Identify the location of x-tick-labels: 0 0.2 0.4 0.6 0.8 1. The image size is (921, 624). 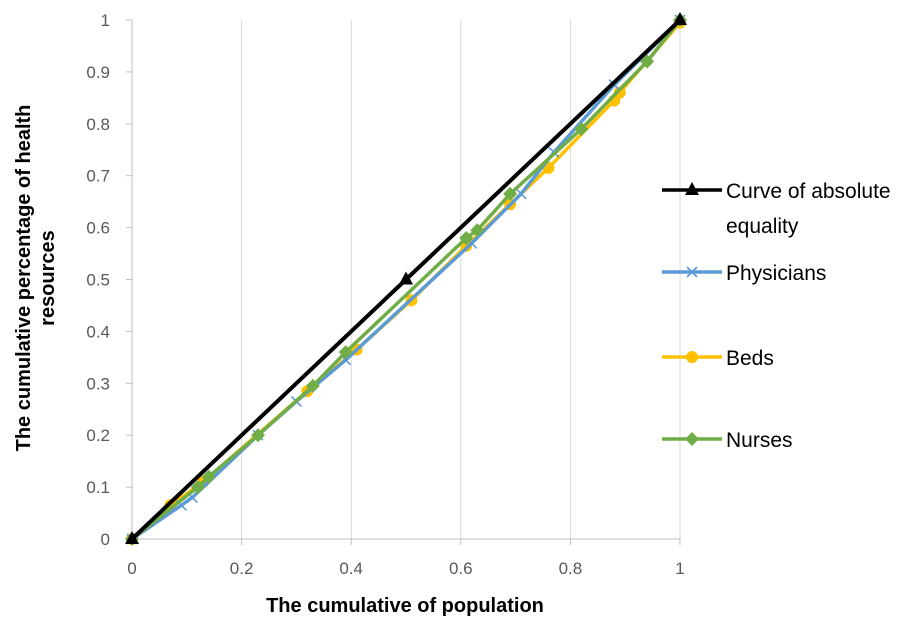
(405, 568).